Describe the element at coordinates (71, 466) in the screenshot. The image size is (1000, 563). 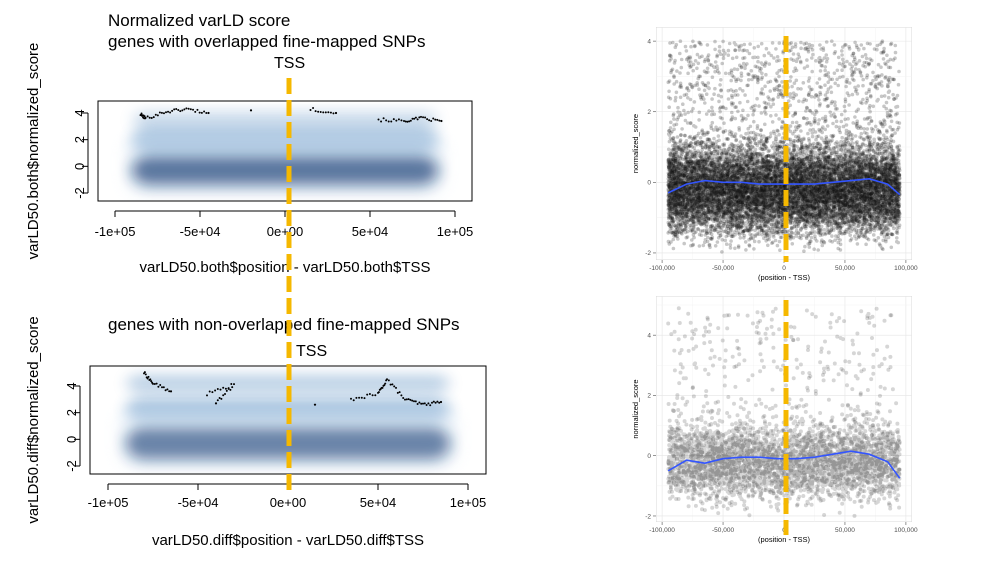
I see `bottom-left-y-tick-label: -2` at that location.